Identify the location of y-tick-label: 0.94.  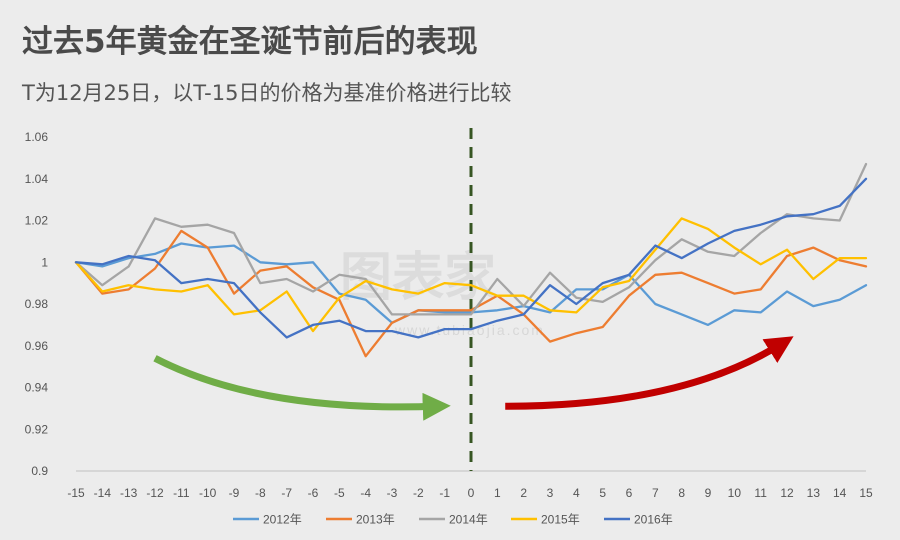
(37, 388).